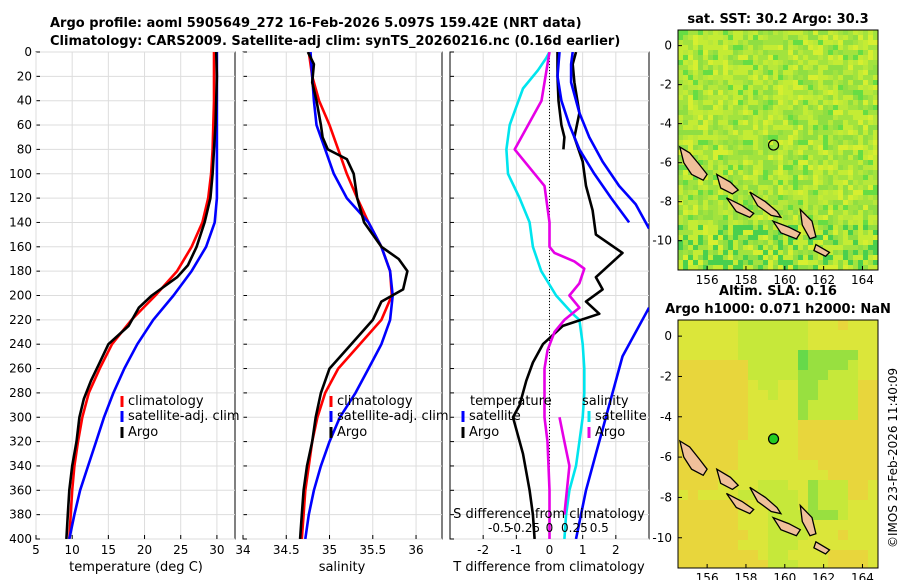 The height and width of the screenshot is (580, 900). I want to click on legend-satellite-label: satellite-adj. clim, so click(393, 416).